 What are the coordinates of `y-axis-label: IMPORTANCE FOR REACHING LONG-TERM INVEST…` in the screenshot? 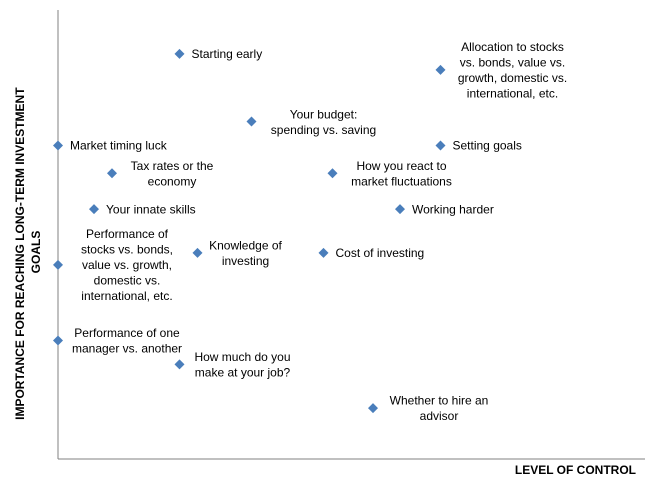 It's located at (28, 252).